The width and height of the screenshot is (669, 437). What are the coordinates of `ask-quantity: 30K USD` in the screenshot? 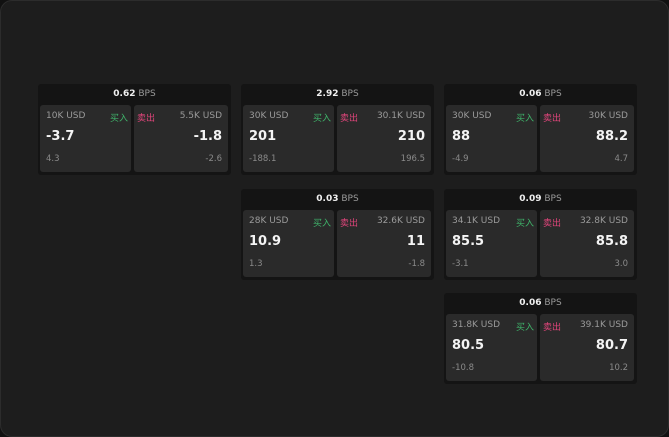 It's located at (608, 116).